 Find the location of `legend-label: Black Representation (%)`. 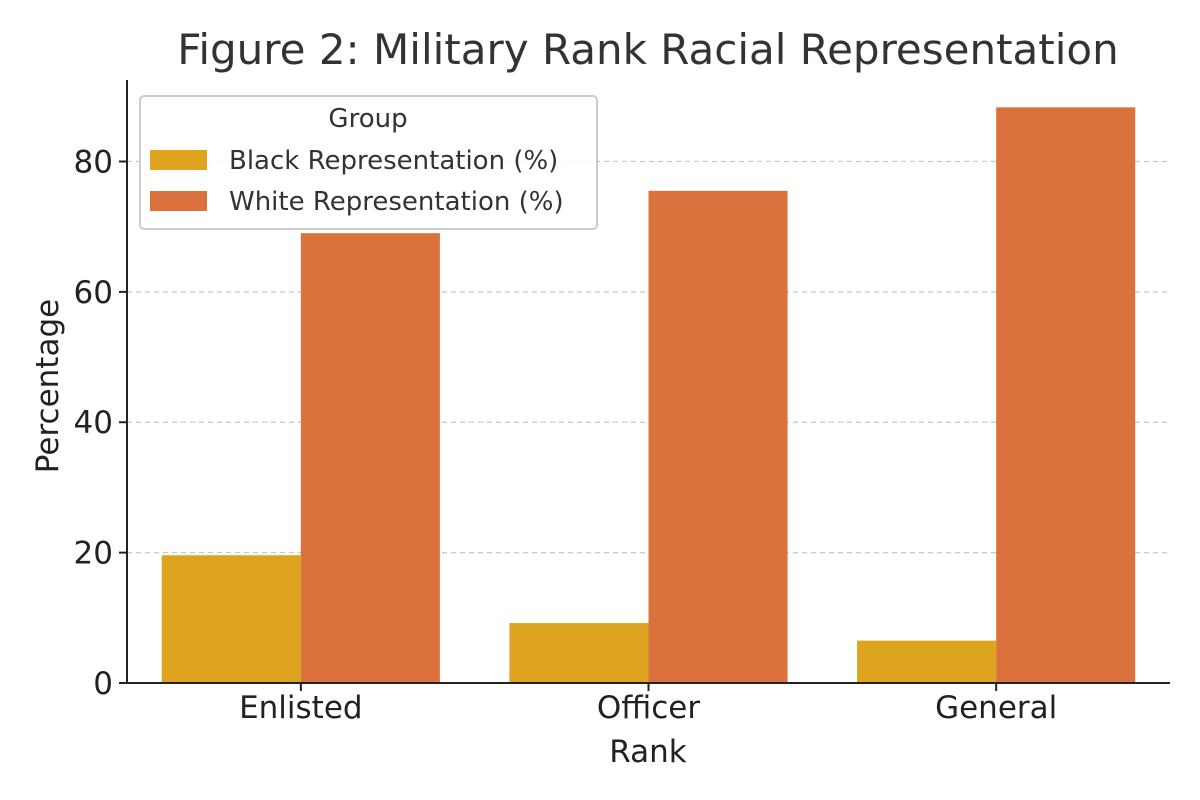

legend-label: Black Representation (%) is located at coordinates (393, 161).